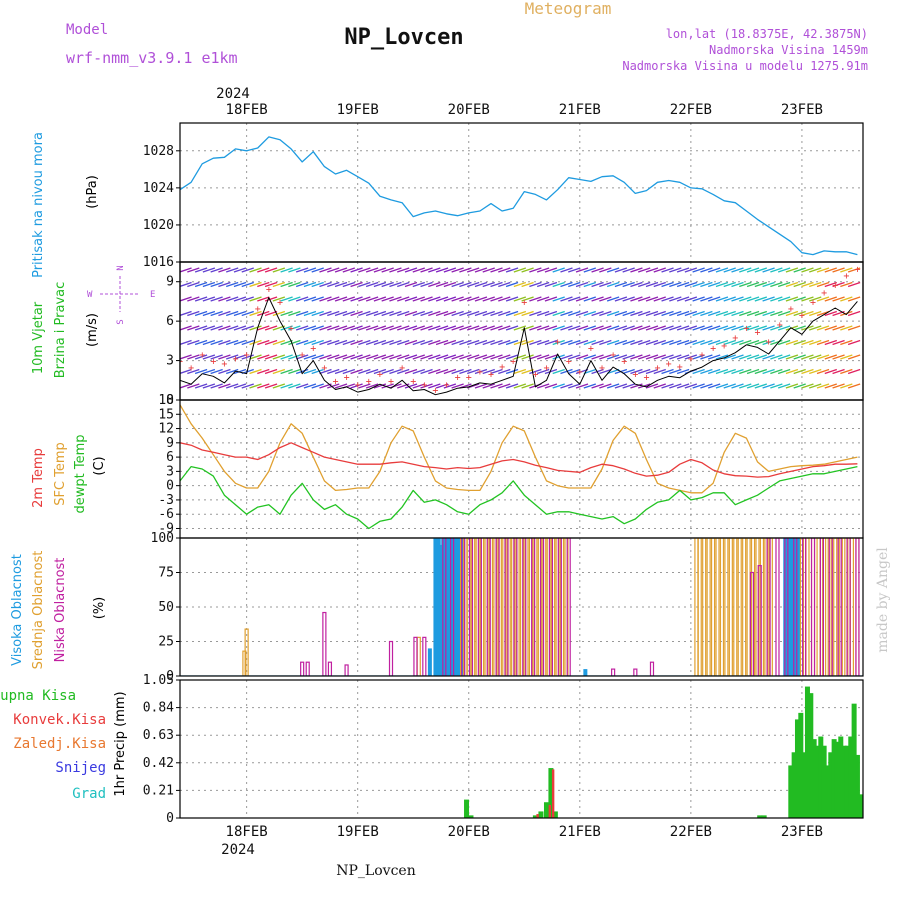 This screenshot has width=900, height=900. I want to click on ytick-label: 12, so click(166, 429).